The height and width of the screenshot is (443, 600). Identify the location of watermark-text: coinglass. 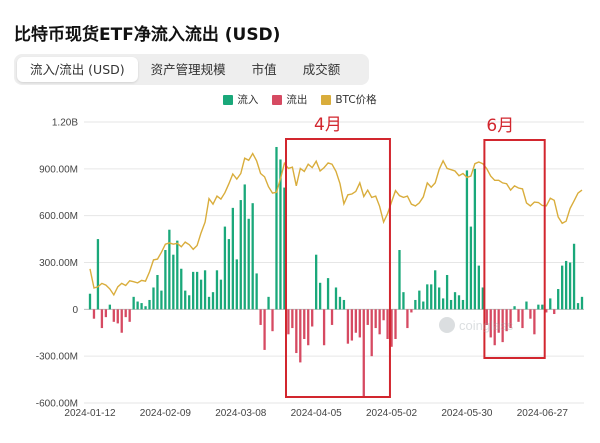
(486, 325).